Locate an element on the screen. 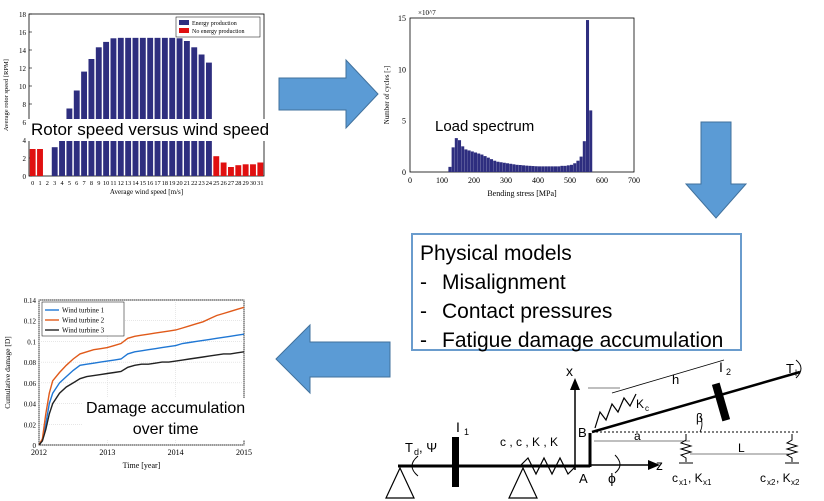 Image resolution: width=824 pixels, height=501 pixels. tl-label: T is located at coordinates (790, 368).